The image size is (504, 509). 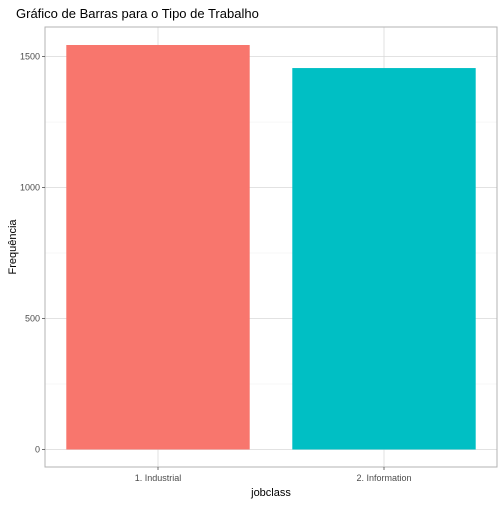 What do you see at coordinates (270, 493) in the screenshot?
I see `x-axis-title: jobclass` at bounding box center [270, 493].